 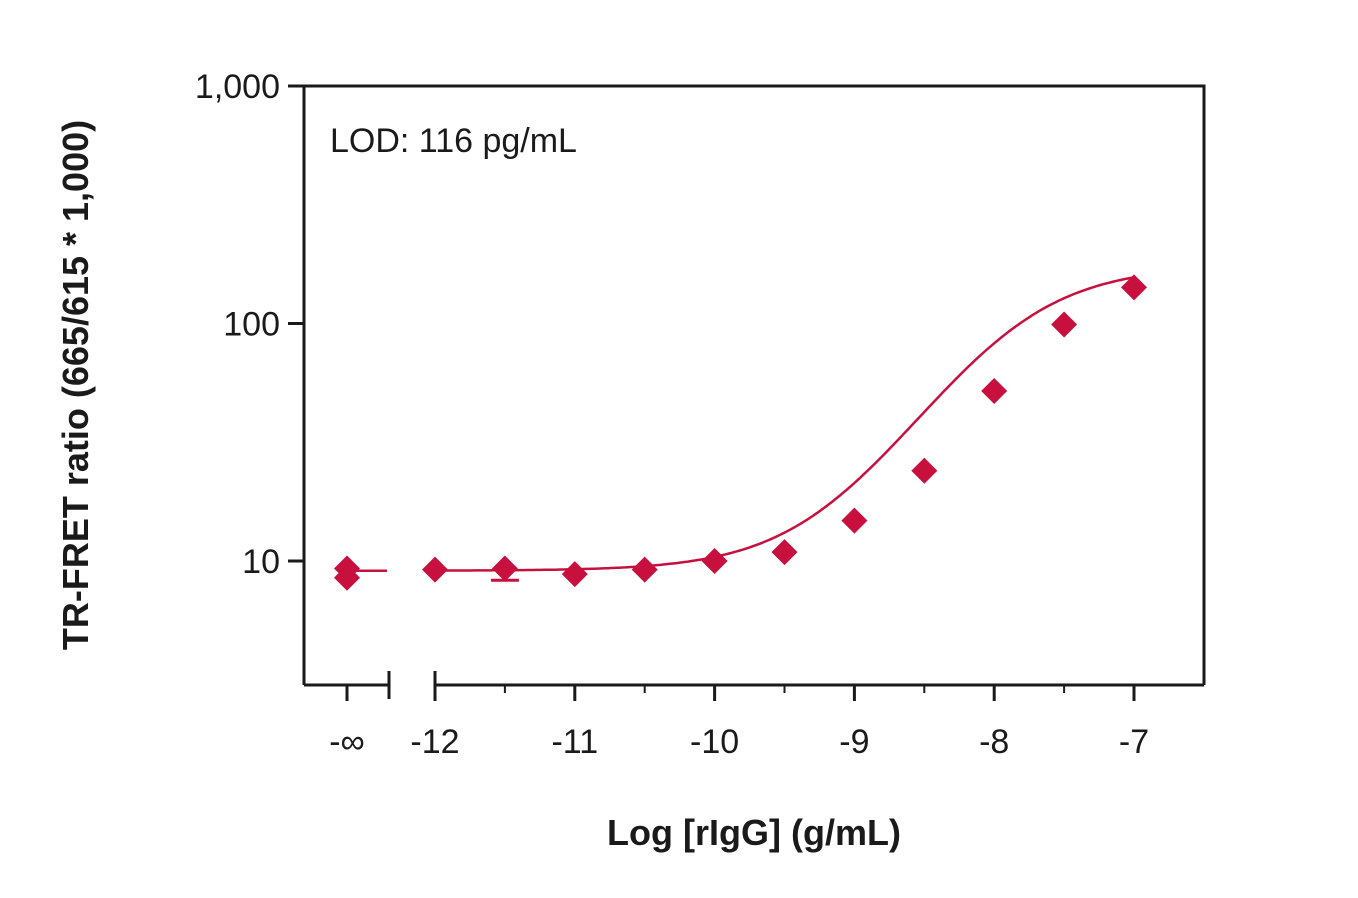 What do you see at coordinates (854, 742) in the screenshot?
I see `x-tick-label: -9` at bounding box center [854, 742].